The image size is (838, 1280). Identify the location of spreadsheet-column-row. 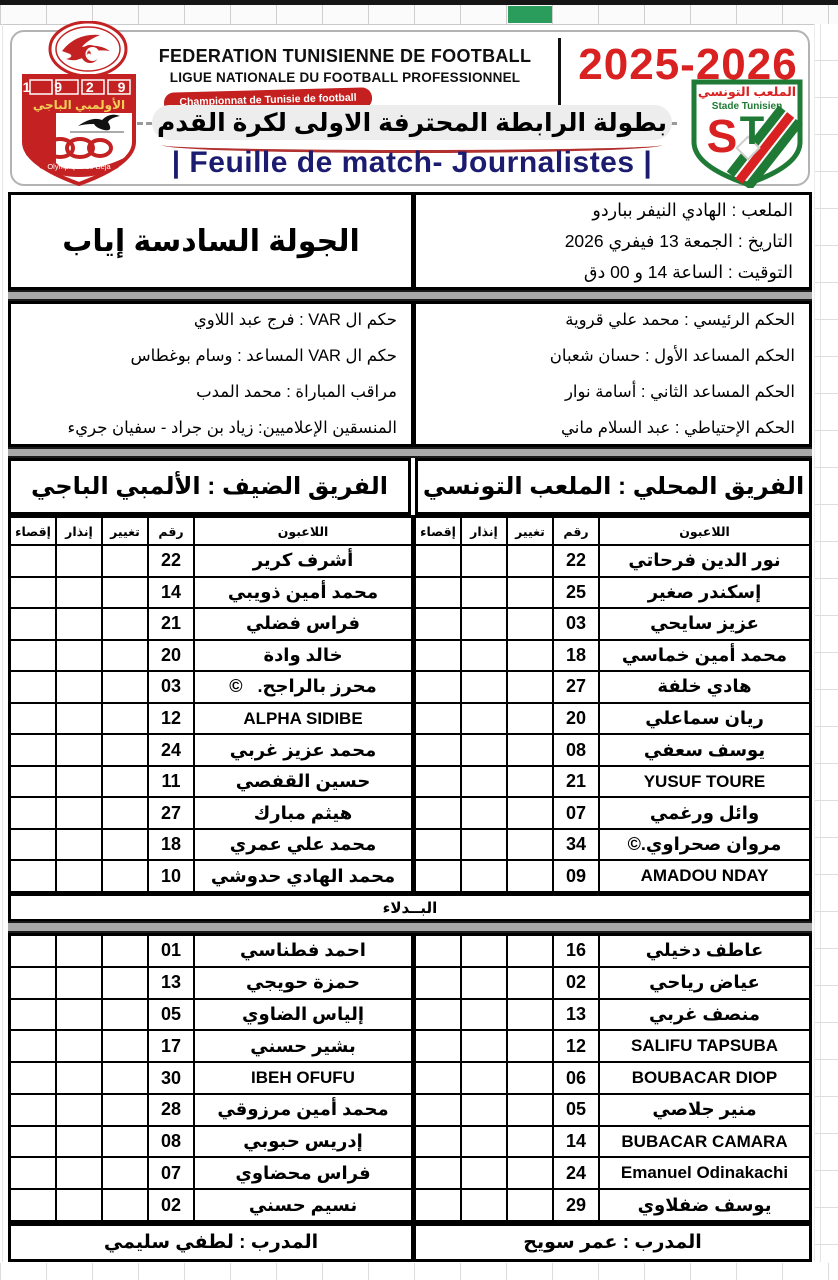
(419, 15).